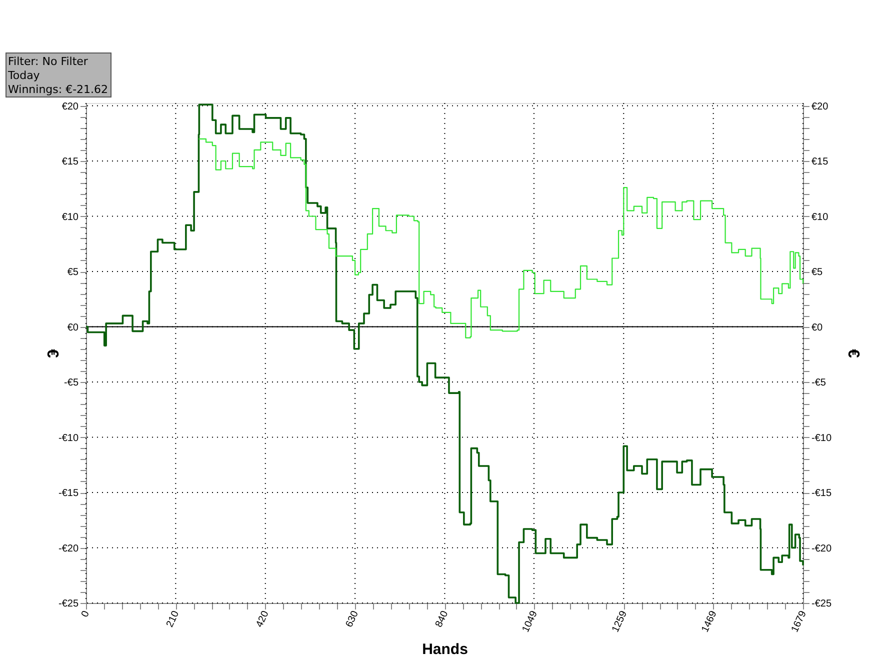 The image size is (877, 665). What do you see at coordinates (353, 619) in the screenshot?
I see `x-tick-label: 630` at bounding box center [353, 619].